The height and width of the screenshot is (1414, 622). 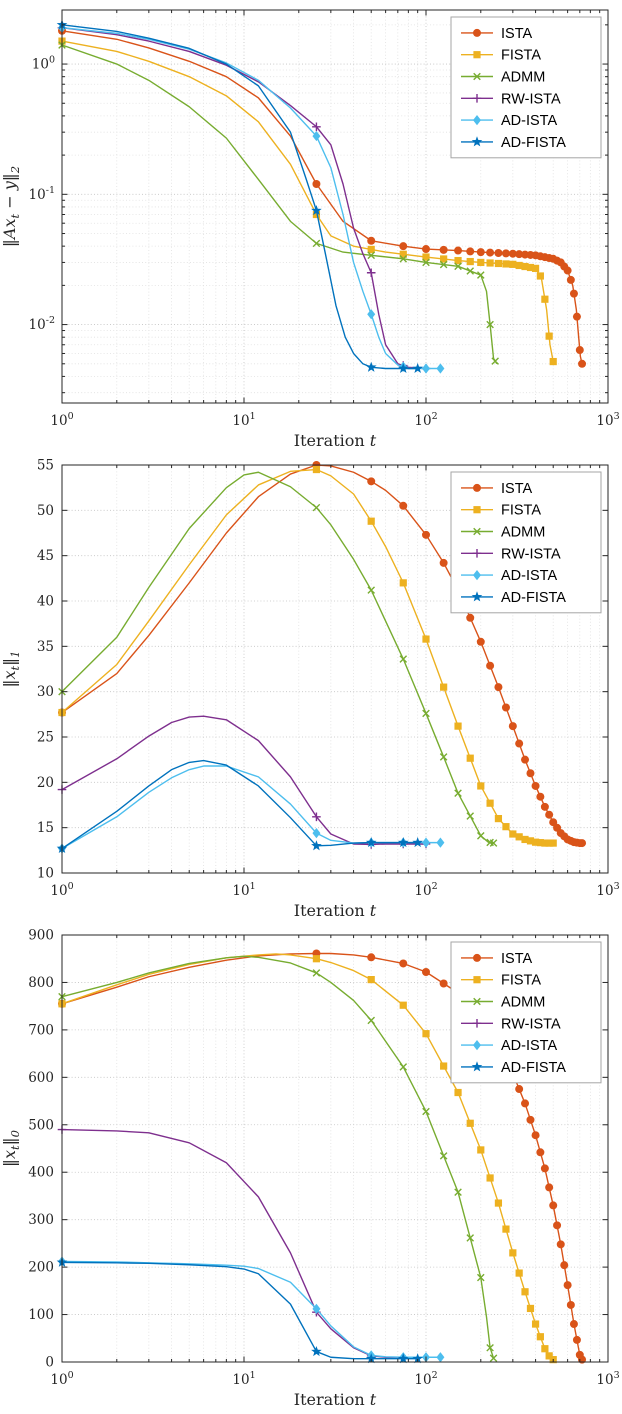 I want to click on series-line-AD-ISTA, so click(x=251, y=807).